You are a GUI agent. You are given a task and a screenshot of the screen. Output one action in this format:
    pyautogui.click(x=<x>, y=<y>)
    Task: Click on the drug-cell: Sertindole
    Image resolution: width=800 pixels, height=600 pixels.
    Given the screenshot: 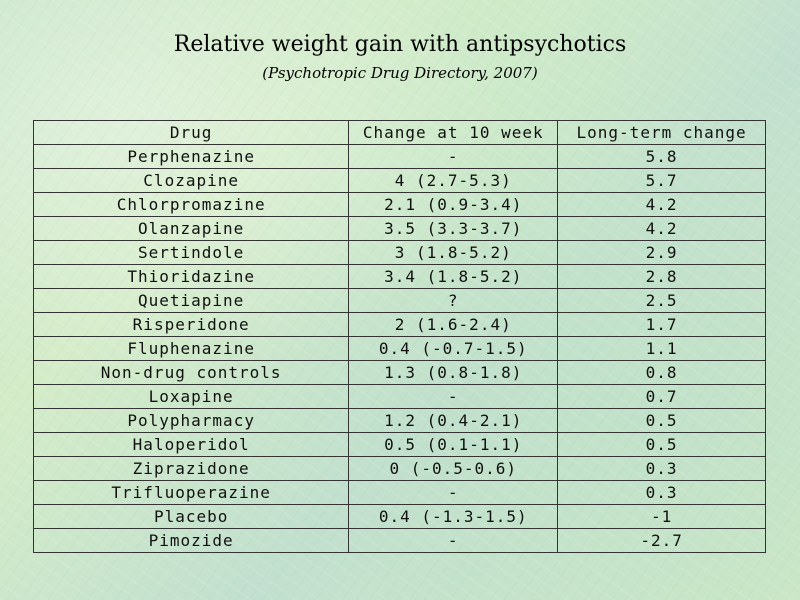 What is the action you would take?
    pyautogui.click(x=191, y=252)
    